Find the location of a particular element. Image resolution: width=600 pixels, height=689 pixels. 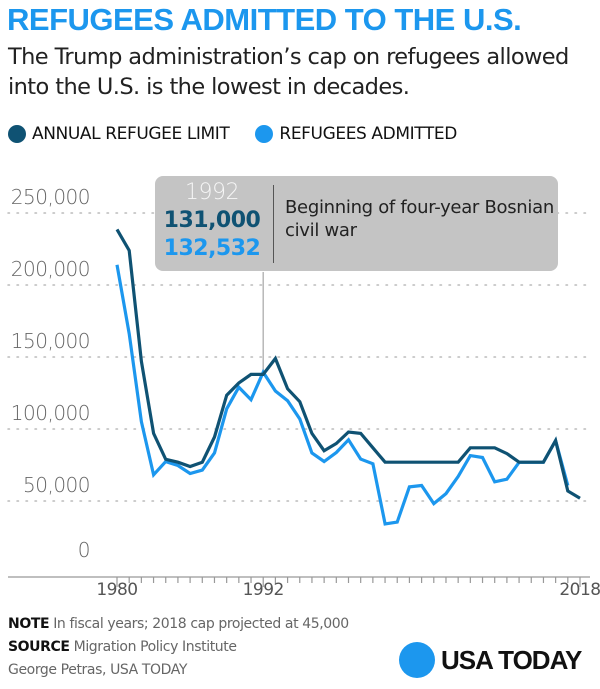

callout-divider is located at coordinates (273, 224).